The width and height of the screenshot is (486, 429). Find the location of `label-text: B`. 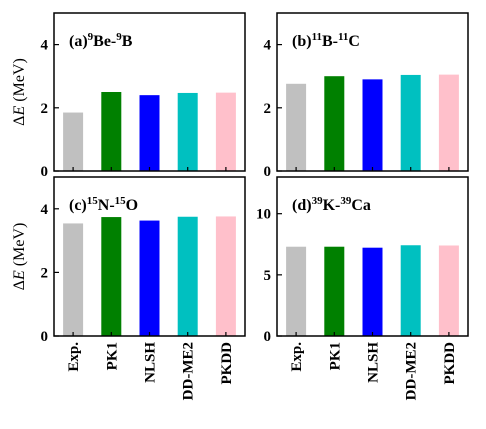

label-text: B is located at coordinates (127, 41).